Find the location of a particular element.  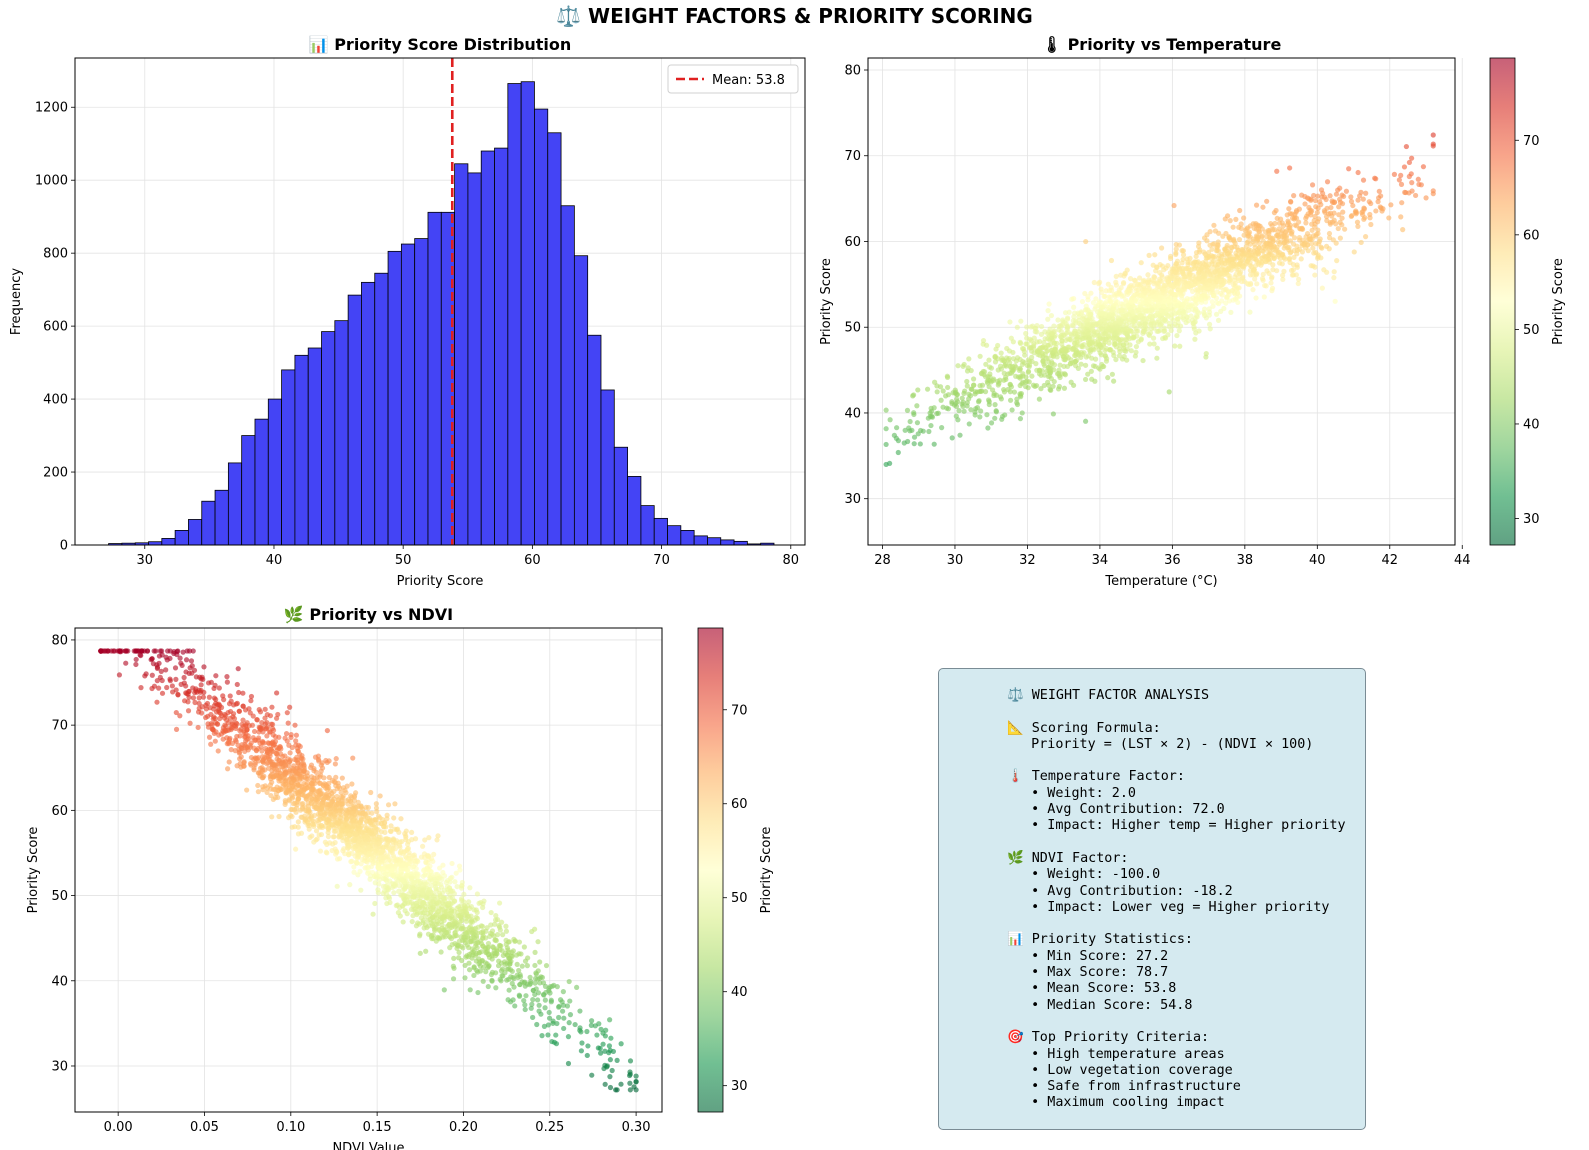

temp-xtick-label: 30 is located at coordinates (955, 560).